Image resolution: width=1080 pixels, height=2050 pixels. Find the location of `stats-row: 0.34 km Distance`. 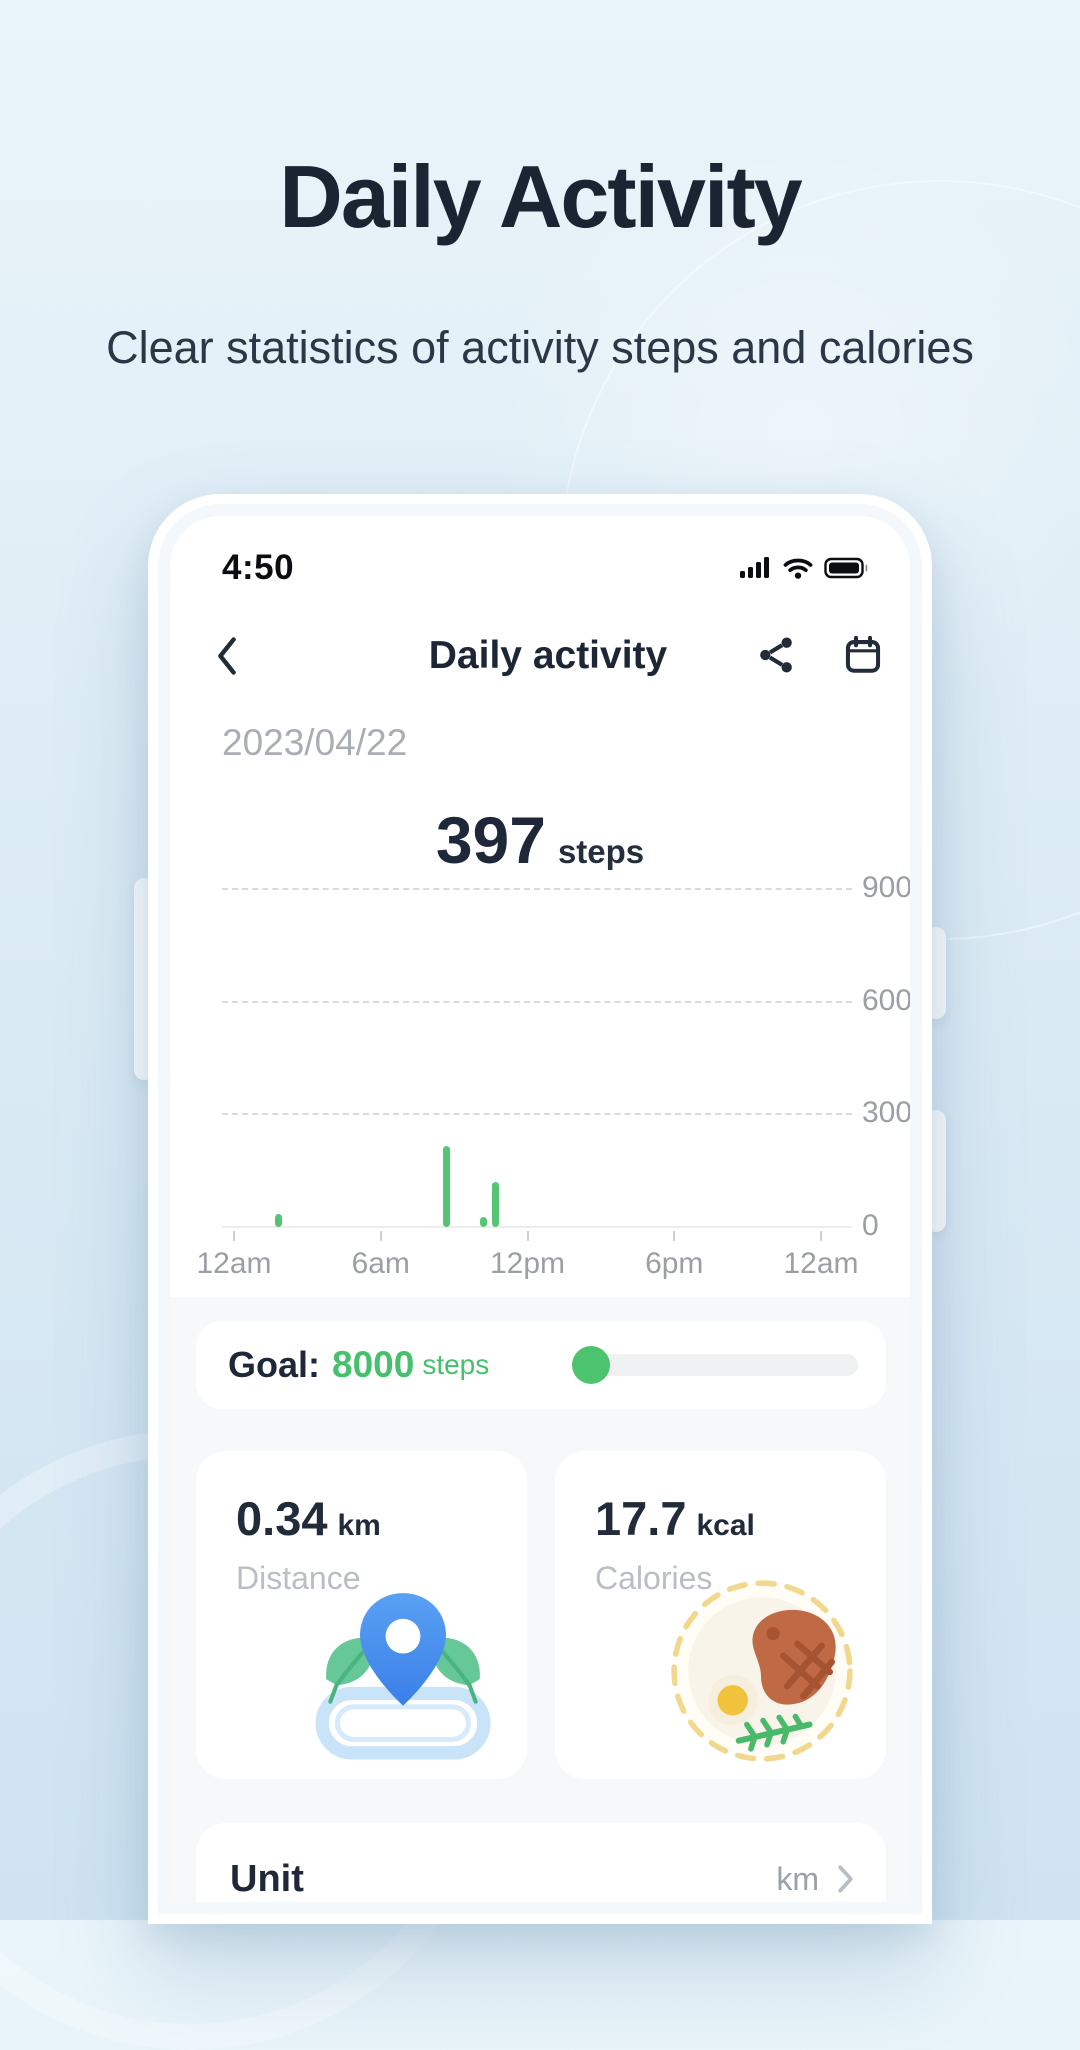

stats-row: 0.34 km Distance is located at coordinates (541, 1615).